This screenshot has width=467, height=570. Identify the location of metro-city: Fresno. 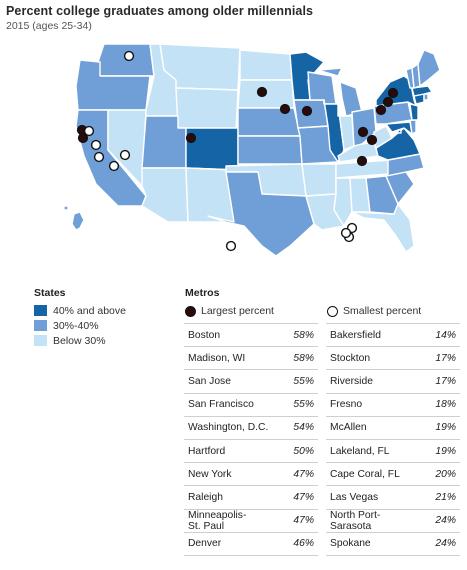
(371, 405).